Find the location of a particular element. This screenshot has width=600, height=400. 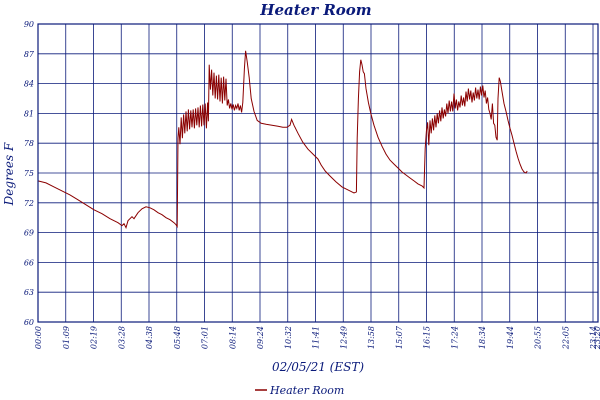

x-tick-label: 05:48 is located at coordinates (177, 337).